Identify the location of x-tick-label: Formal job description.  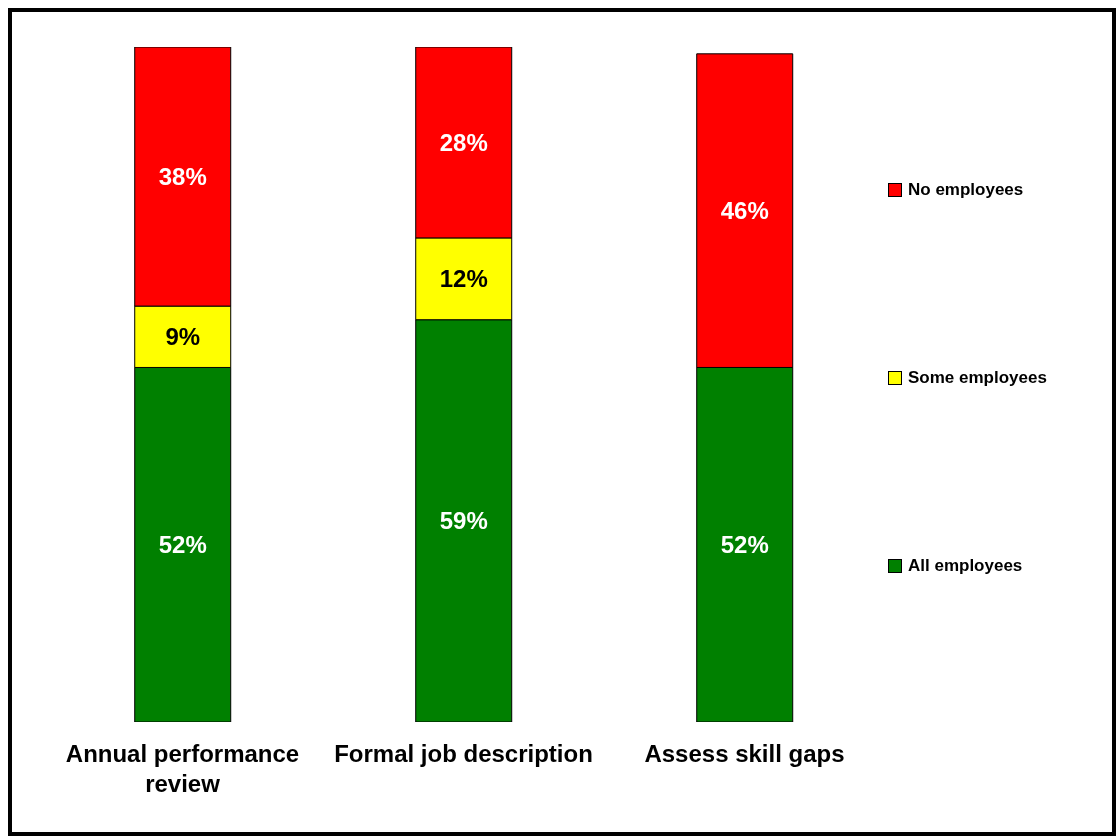
(463, 753).